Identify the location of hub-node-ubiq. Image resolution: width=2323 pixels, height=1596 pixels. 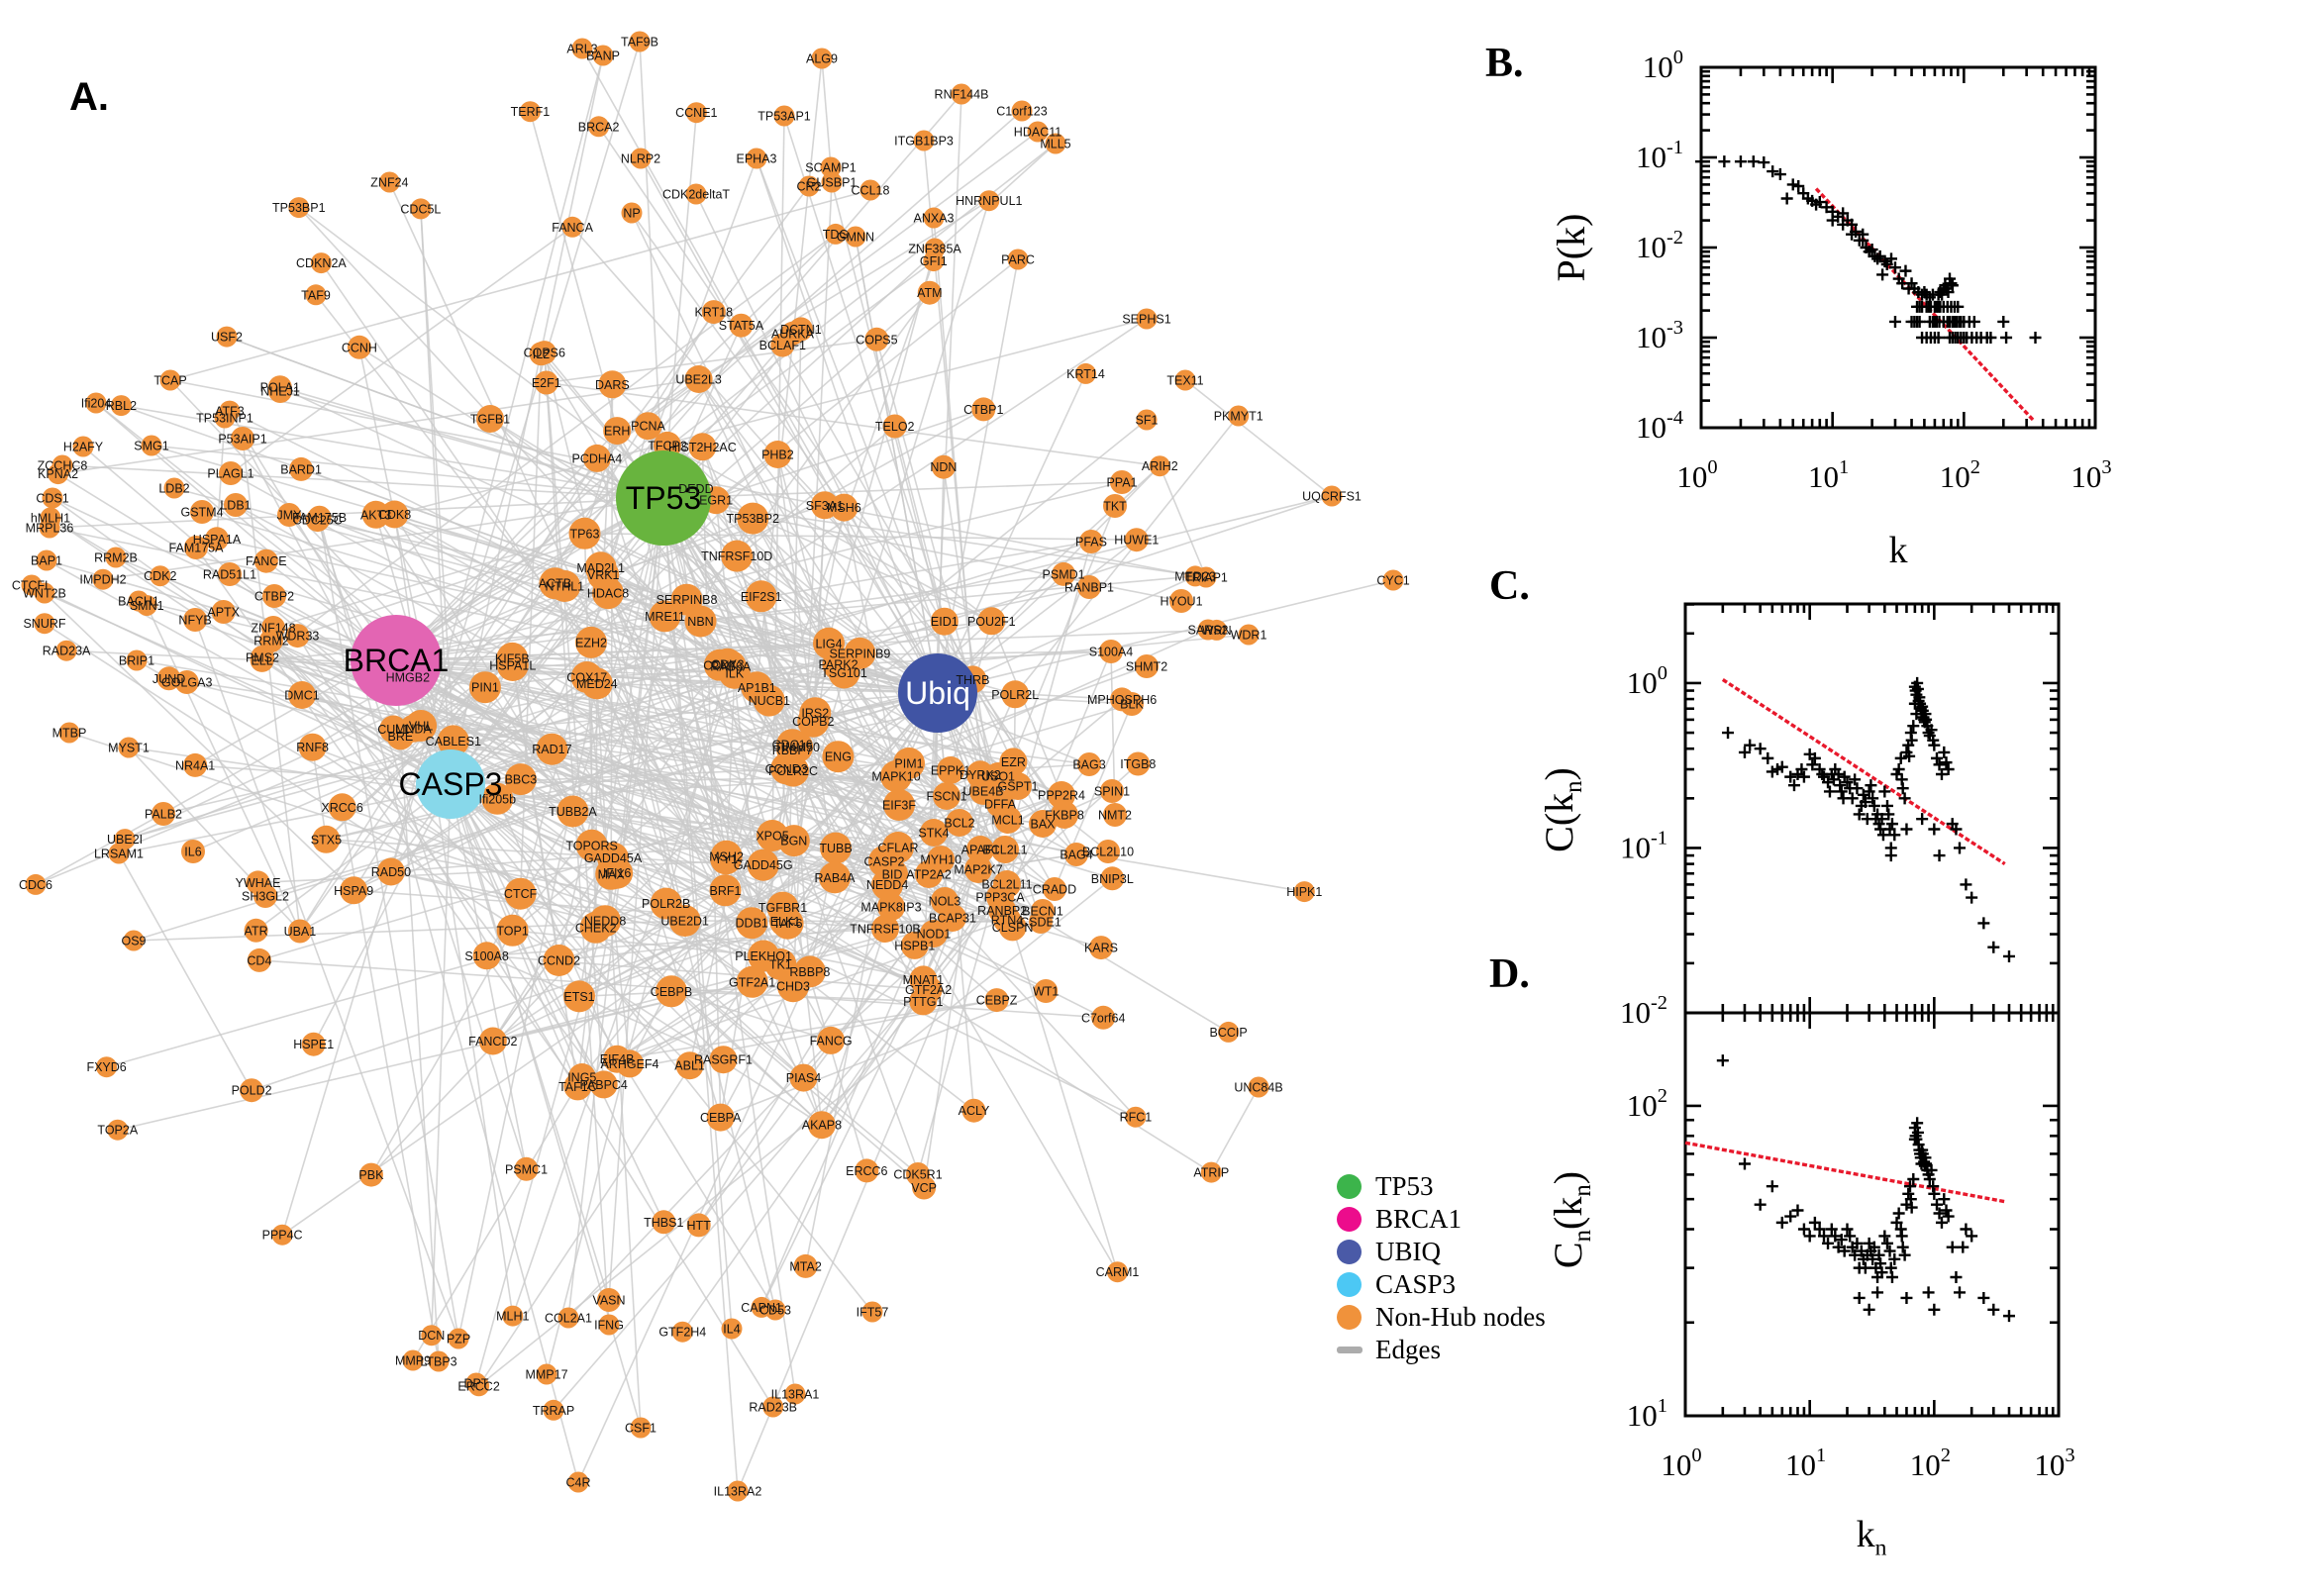
(937, 693).